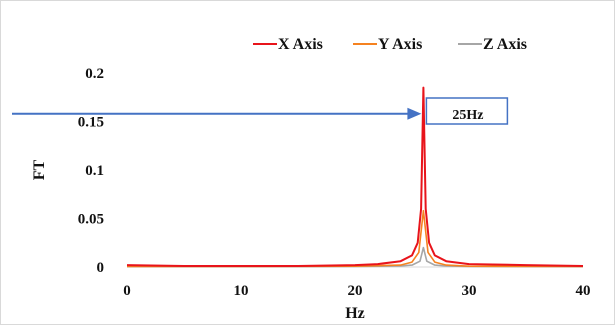 The image size is (615, 325). Describe the element at coordinates (400, 44) in the screenshot. I see `legend-entry: Y Axis` at that location.